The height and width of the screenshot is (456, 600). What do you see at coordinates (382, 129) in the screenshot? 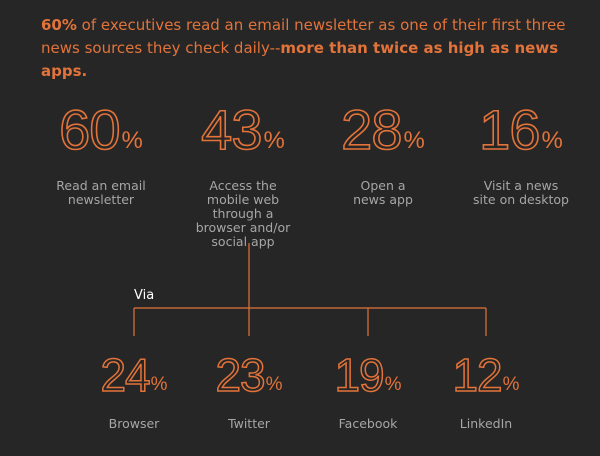
I see `stat-value: 28%` at bounding box center [382, 129].